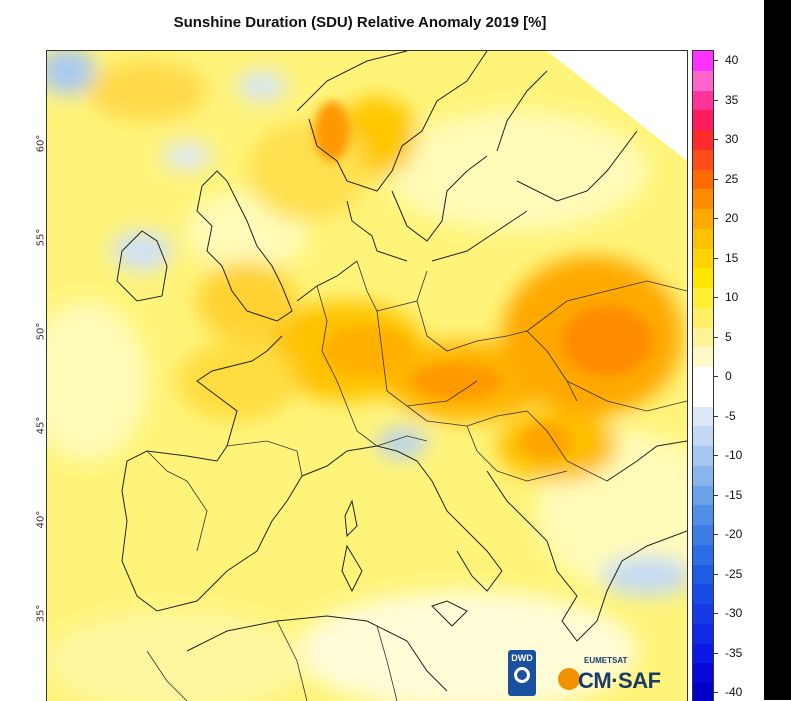 The image size is (791, 701). Describe the element at coordinates (732, 218) in the screenshot. I see `colorbar-tick-label: 20` at that location.